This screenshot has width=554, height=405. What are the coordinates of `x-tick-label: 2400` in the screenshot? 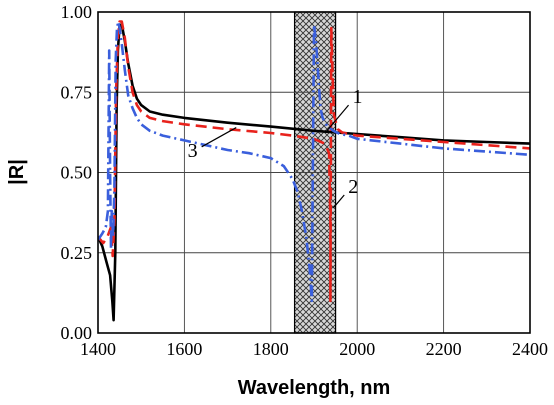 It's located at (530, 349).